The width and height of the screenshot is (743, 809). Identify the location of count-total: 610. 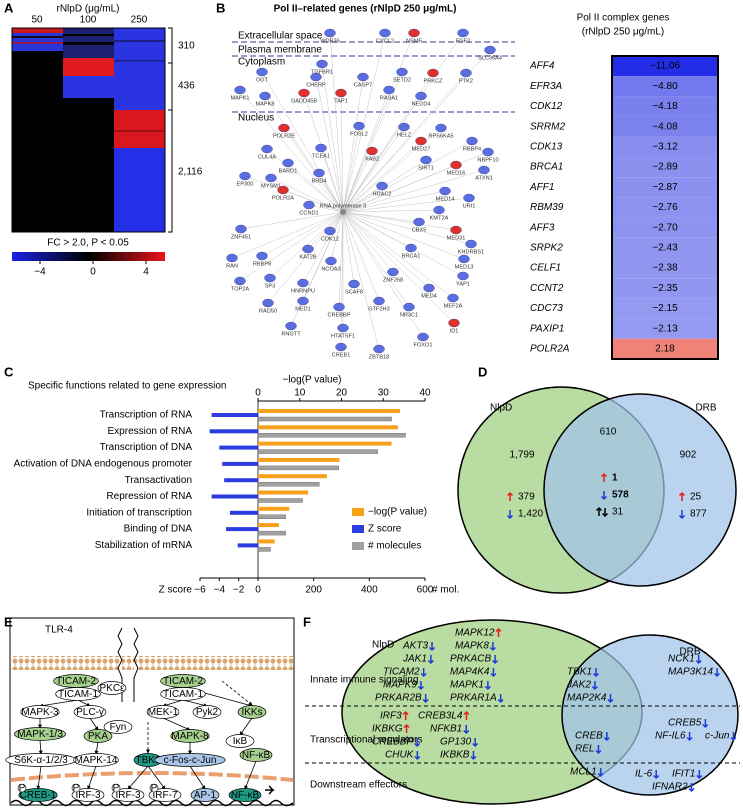
(608, 432).